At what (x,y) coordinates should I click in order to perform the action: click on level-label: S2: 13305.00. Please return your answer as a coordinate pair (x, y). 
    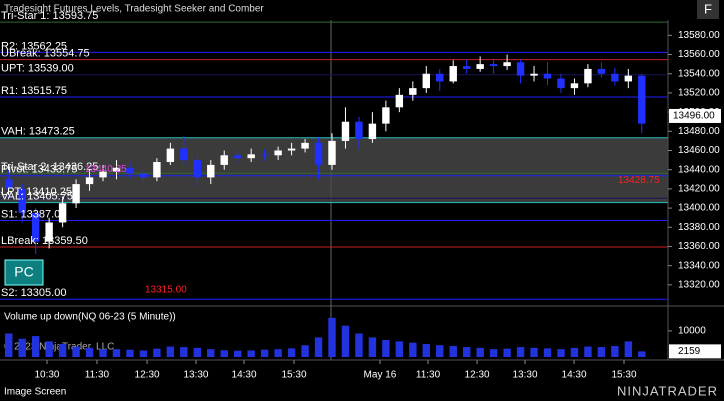
    Looking at the image, I should click on (33, 293).